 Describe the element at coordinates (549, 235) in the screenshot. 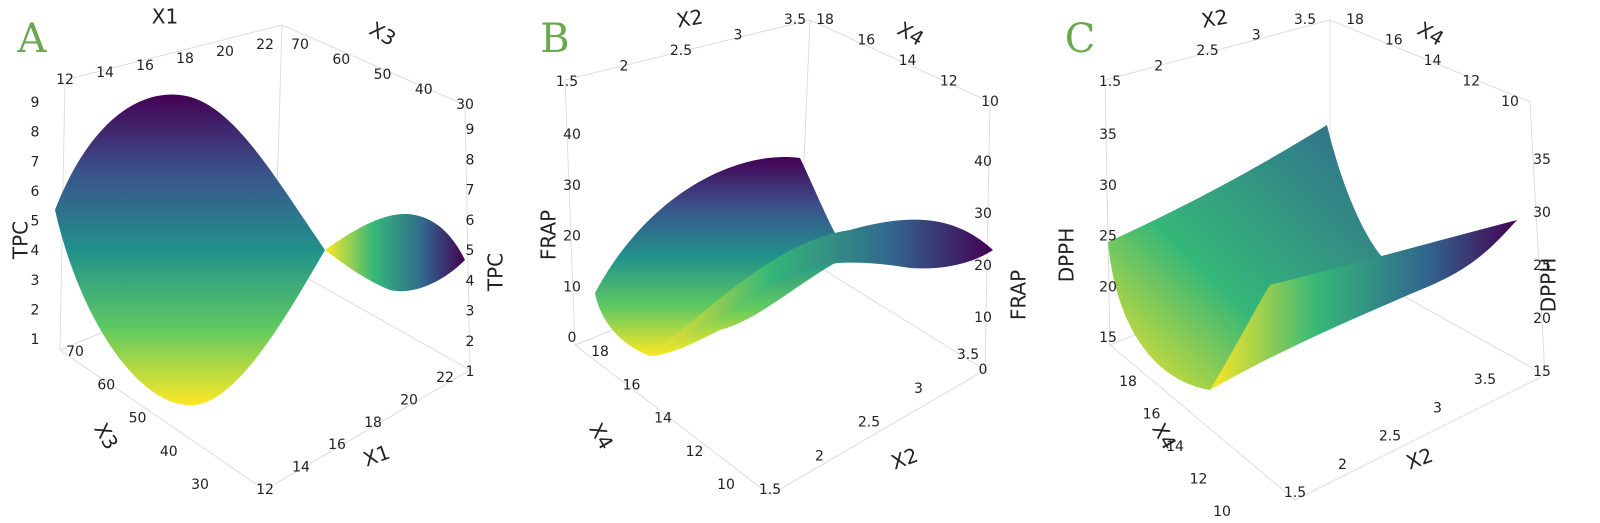

I see `axis-title: FRAP` at that location.